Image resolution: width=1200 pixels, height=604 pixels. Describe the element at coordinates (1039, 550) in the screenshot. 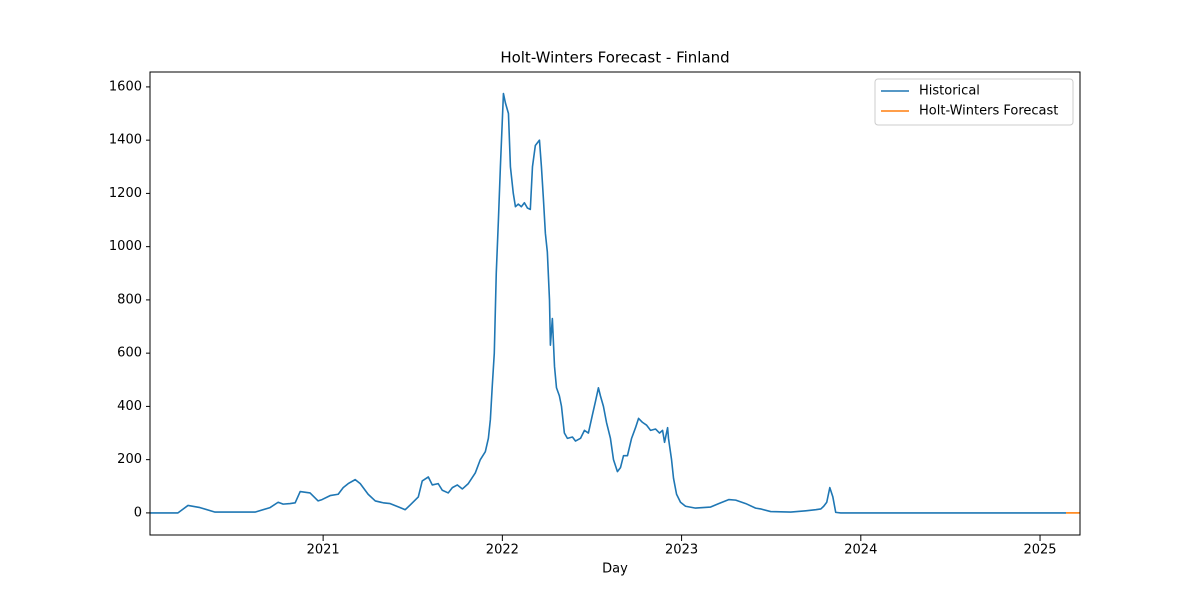

I see `x-tick-label: 2025` at that location.